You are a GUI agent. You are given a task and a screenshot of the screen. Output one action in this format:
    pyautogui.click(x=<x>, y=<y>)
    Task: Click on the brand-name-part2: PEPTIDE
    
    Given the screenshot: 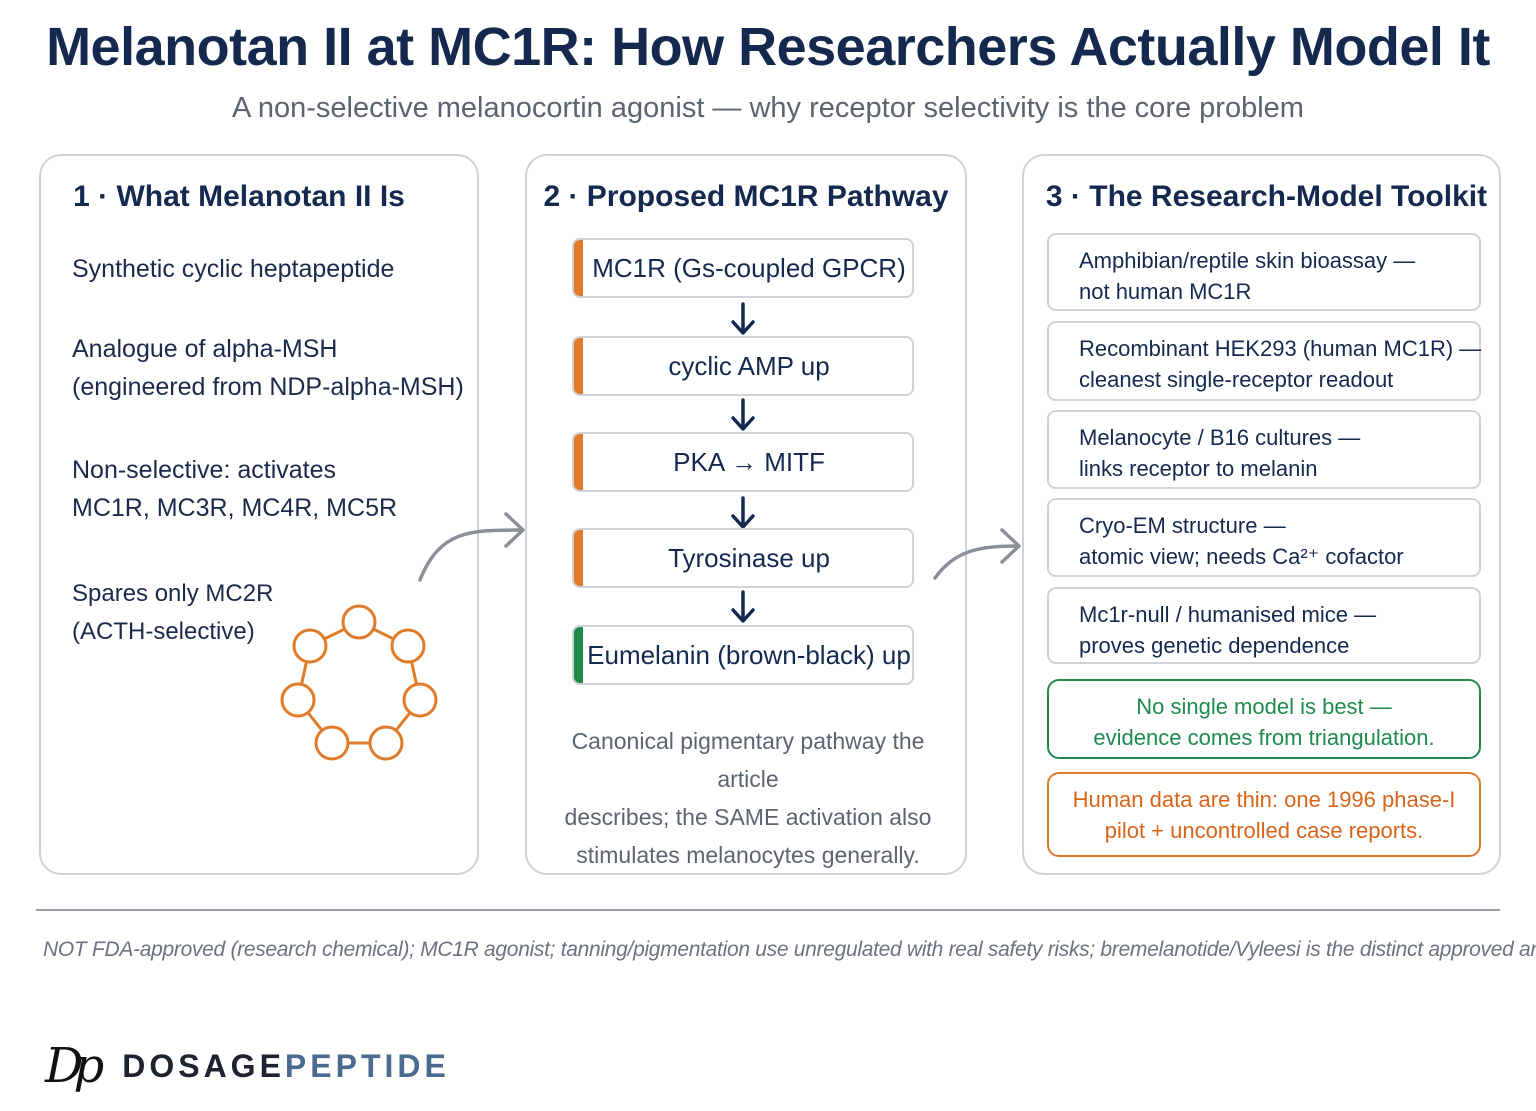 What is the action you would take?
    pyautogui.click(x=367, y=1065)
    